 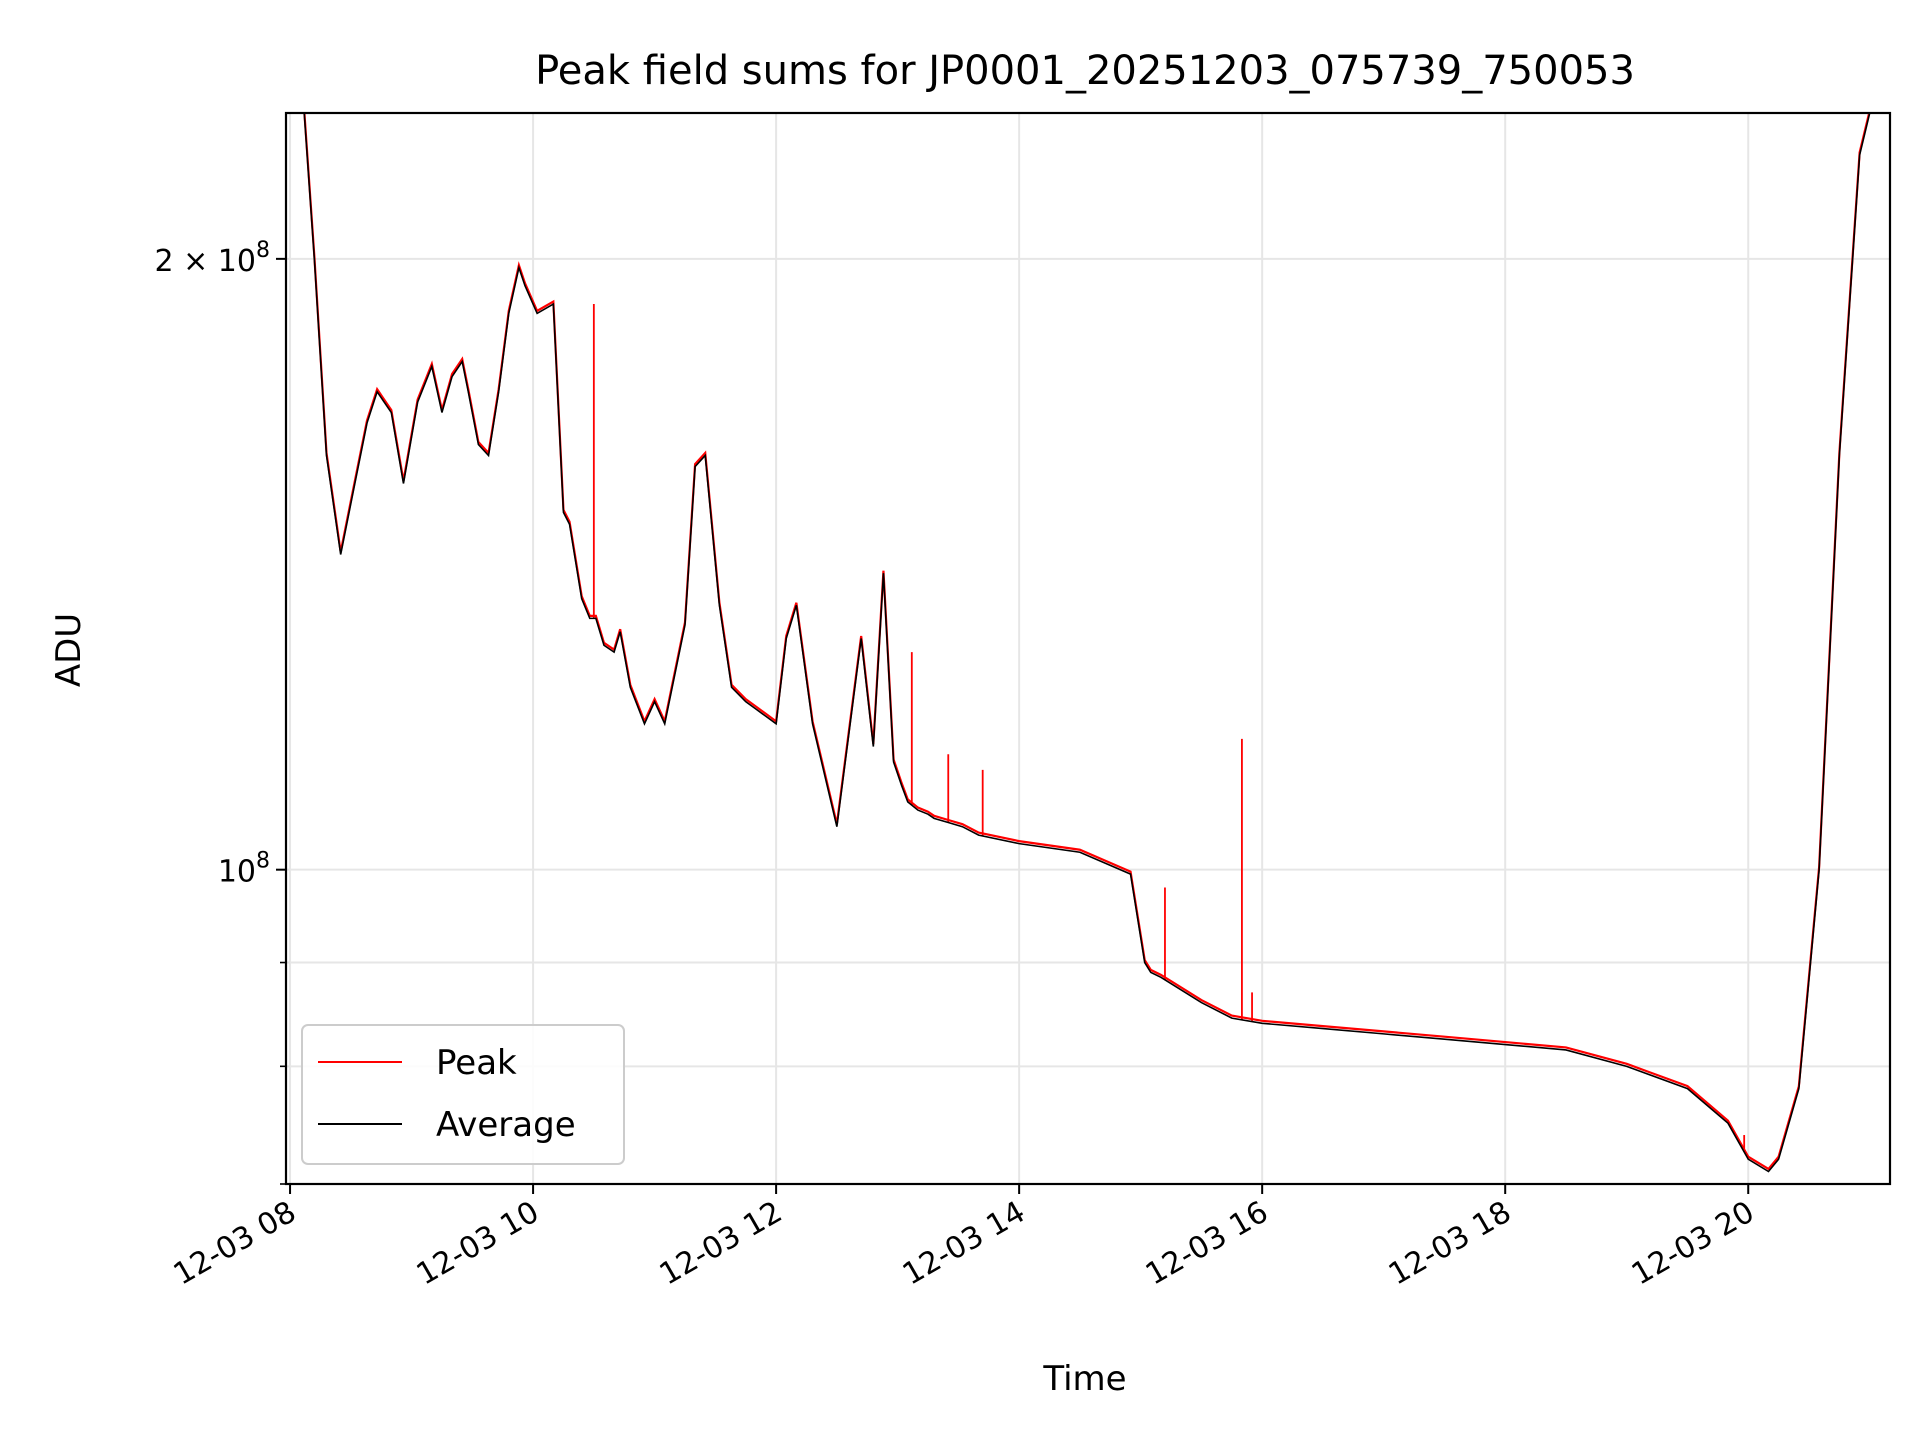 What do you see at coordinates (476, 1063) in the screenshot?
I see `legend-peak-label: Peak` at bounding box center [476, 1063].